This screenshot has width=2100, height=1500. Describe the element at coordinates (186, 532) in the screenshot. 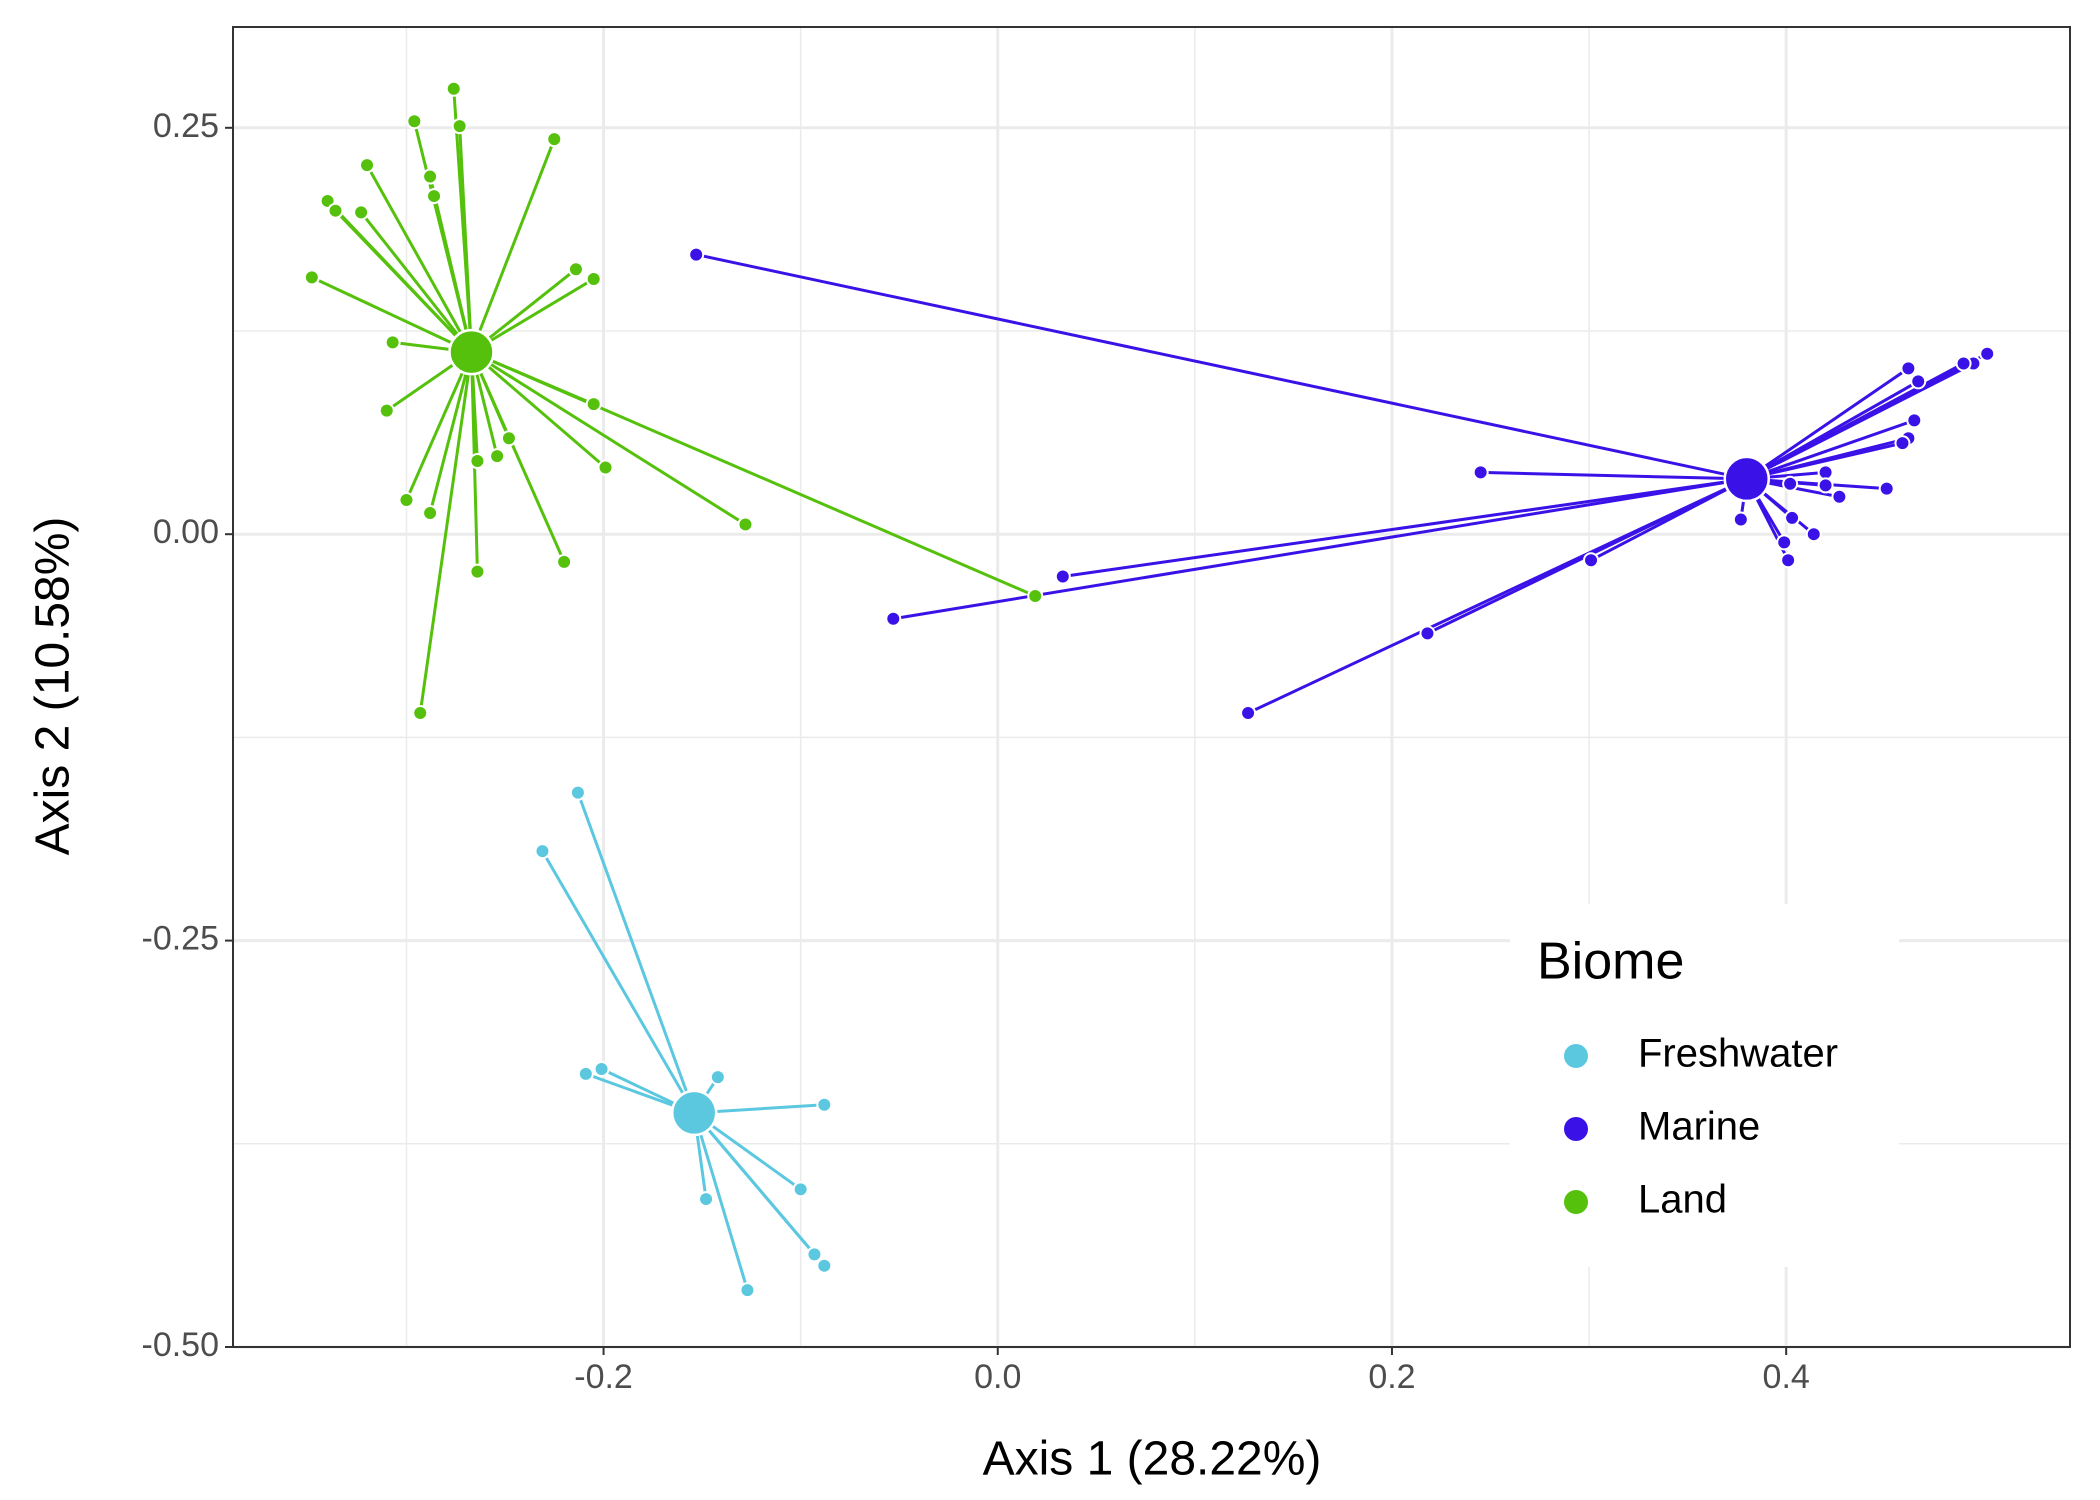

I see `y-tick-label: 0.00` at that location.